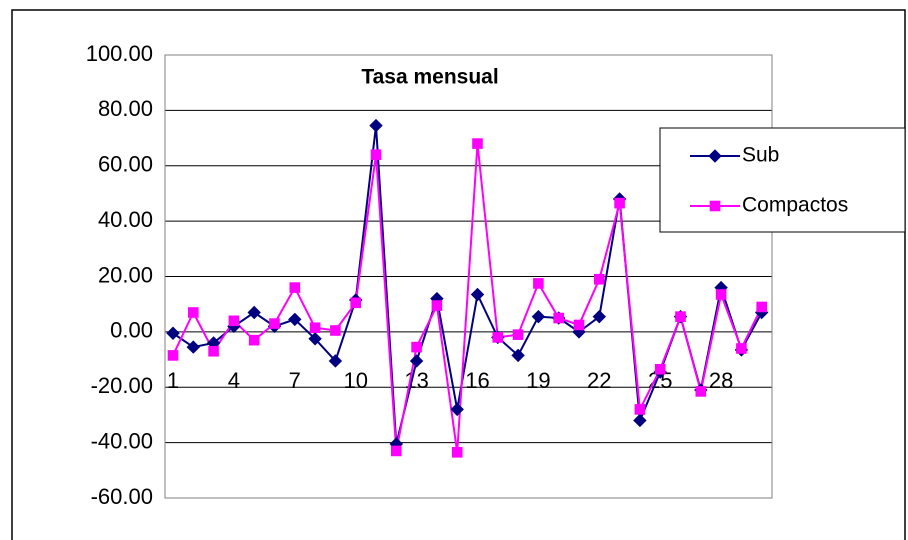 This screenshot has height=540, width=908. I want to click on legend-box, so click(782, 180).